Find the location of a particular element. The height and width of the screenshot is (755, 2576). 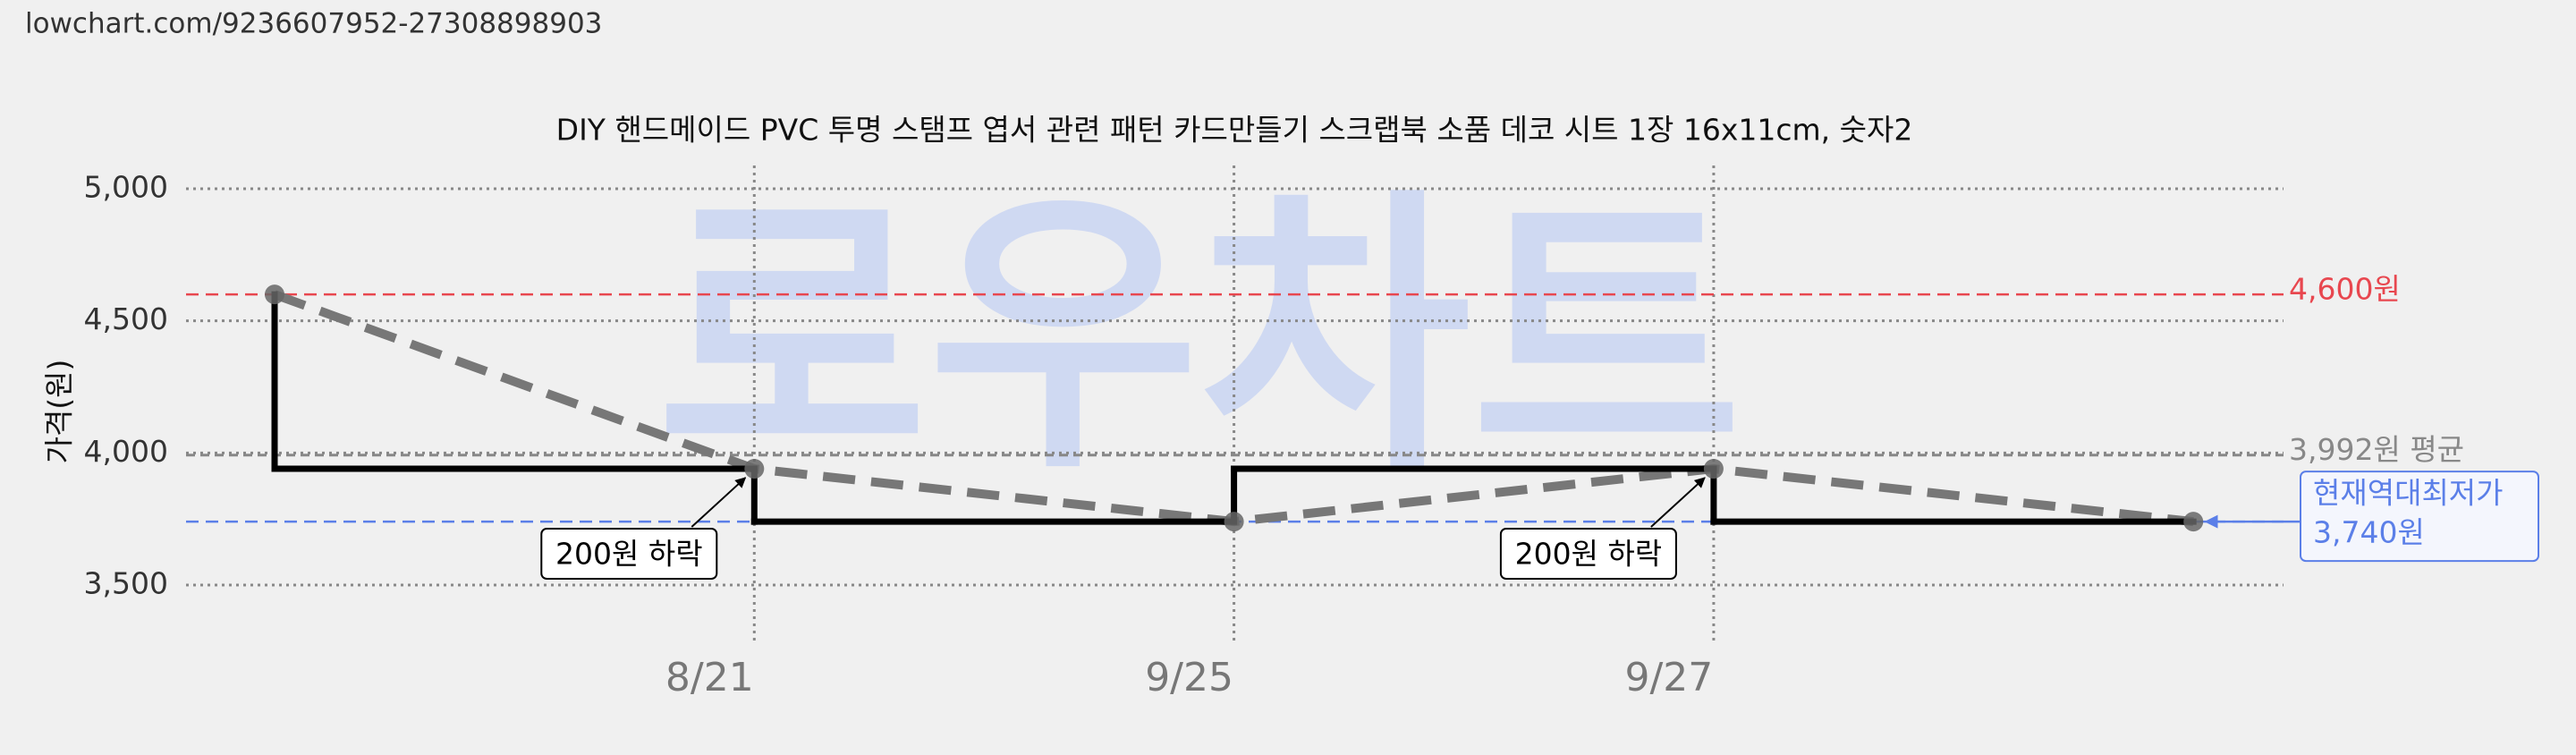

y-tick-label: 3,500 is located at coordinates (126, 583).